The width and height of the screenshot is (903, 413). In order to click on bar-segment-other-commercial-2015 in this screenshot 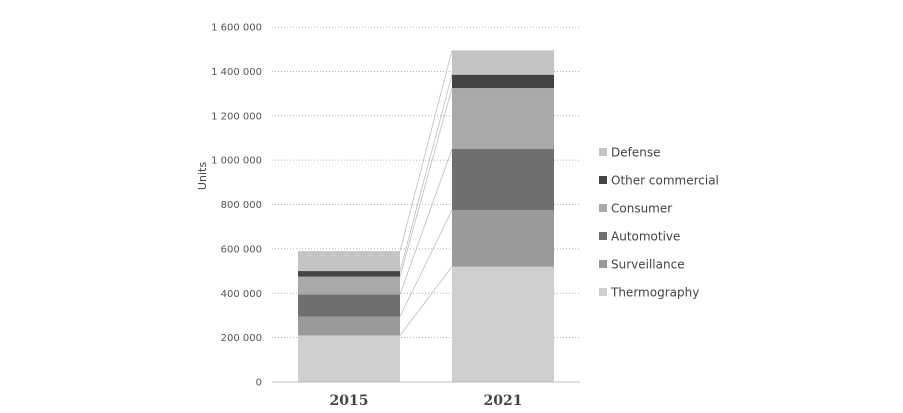, I will do `click(349, 274)`.